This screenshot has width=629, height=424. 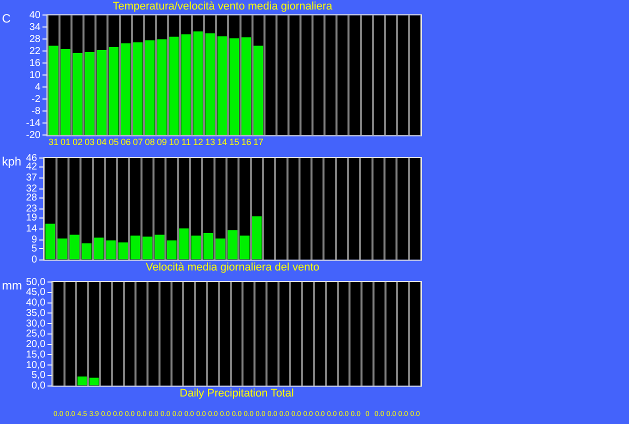 I want to click on y-tick-label: 14, so click(x=32, y=229).